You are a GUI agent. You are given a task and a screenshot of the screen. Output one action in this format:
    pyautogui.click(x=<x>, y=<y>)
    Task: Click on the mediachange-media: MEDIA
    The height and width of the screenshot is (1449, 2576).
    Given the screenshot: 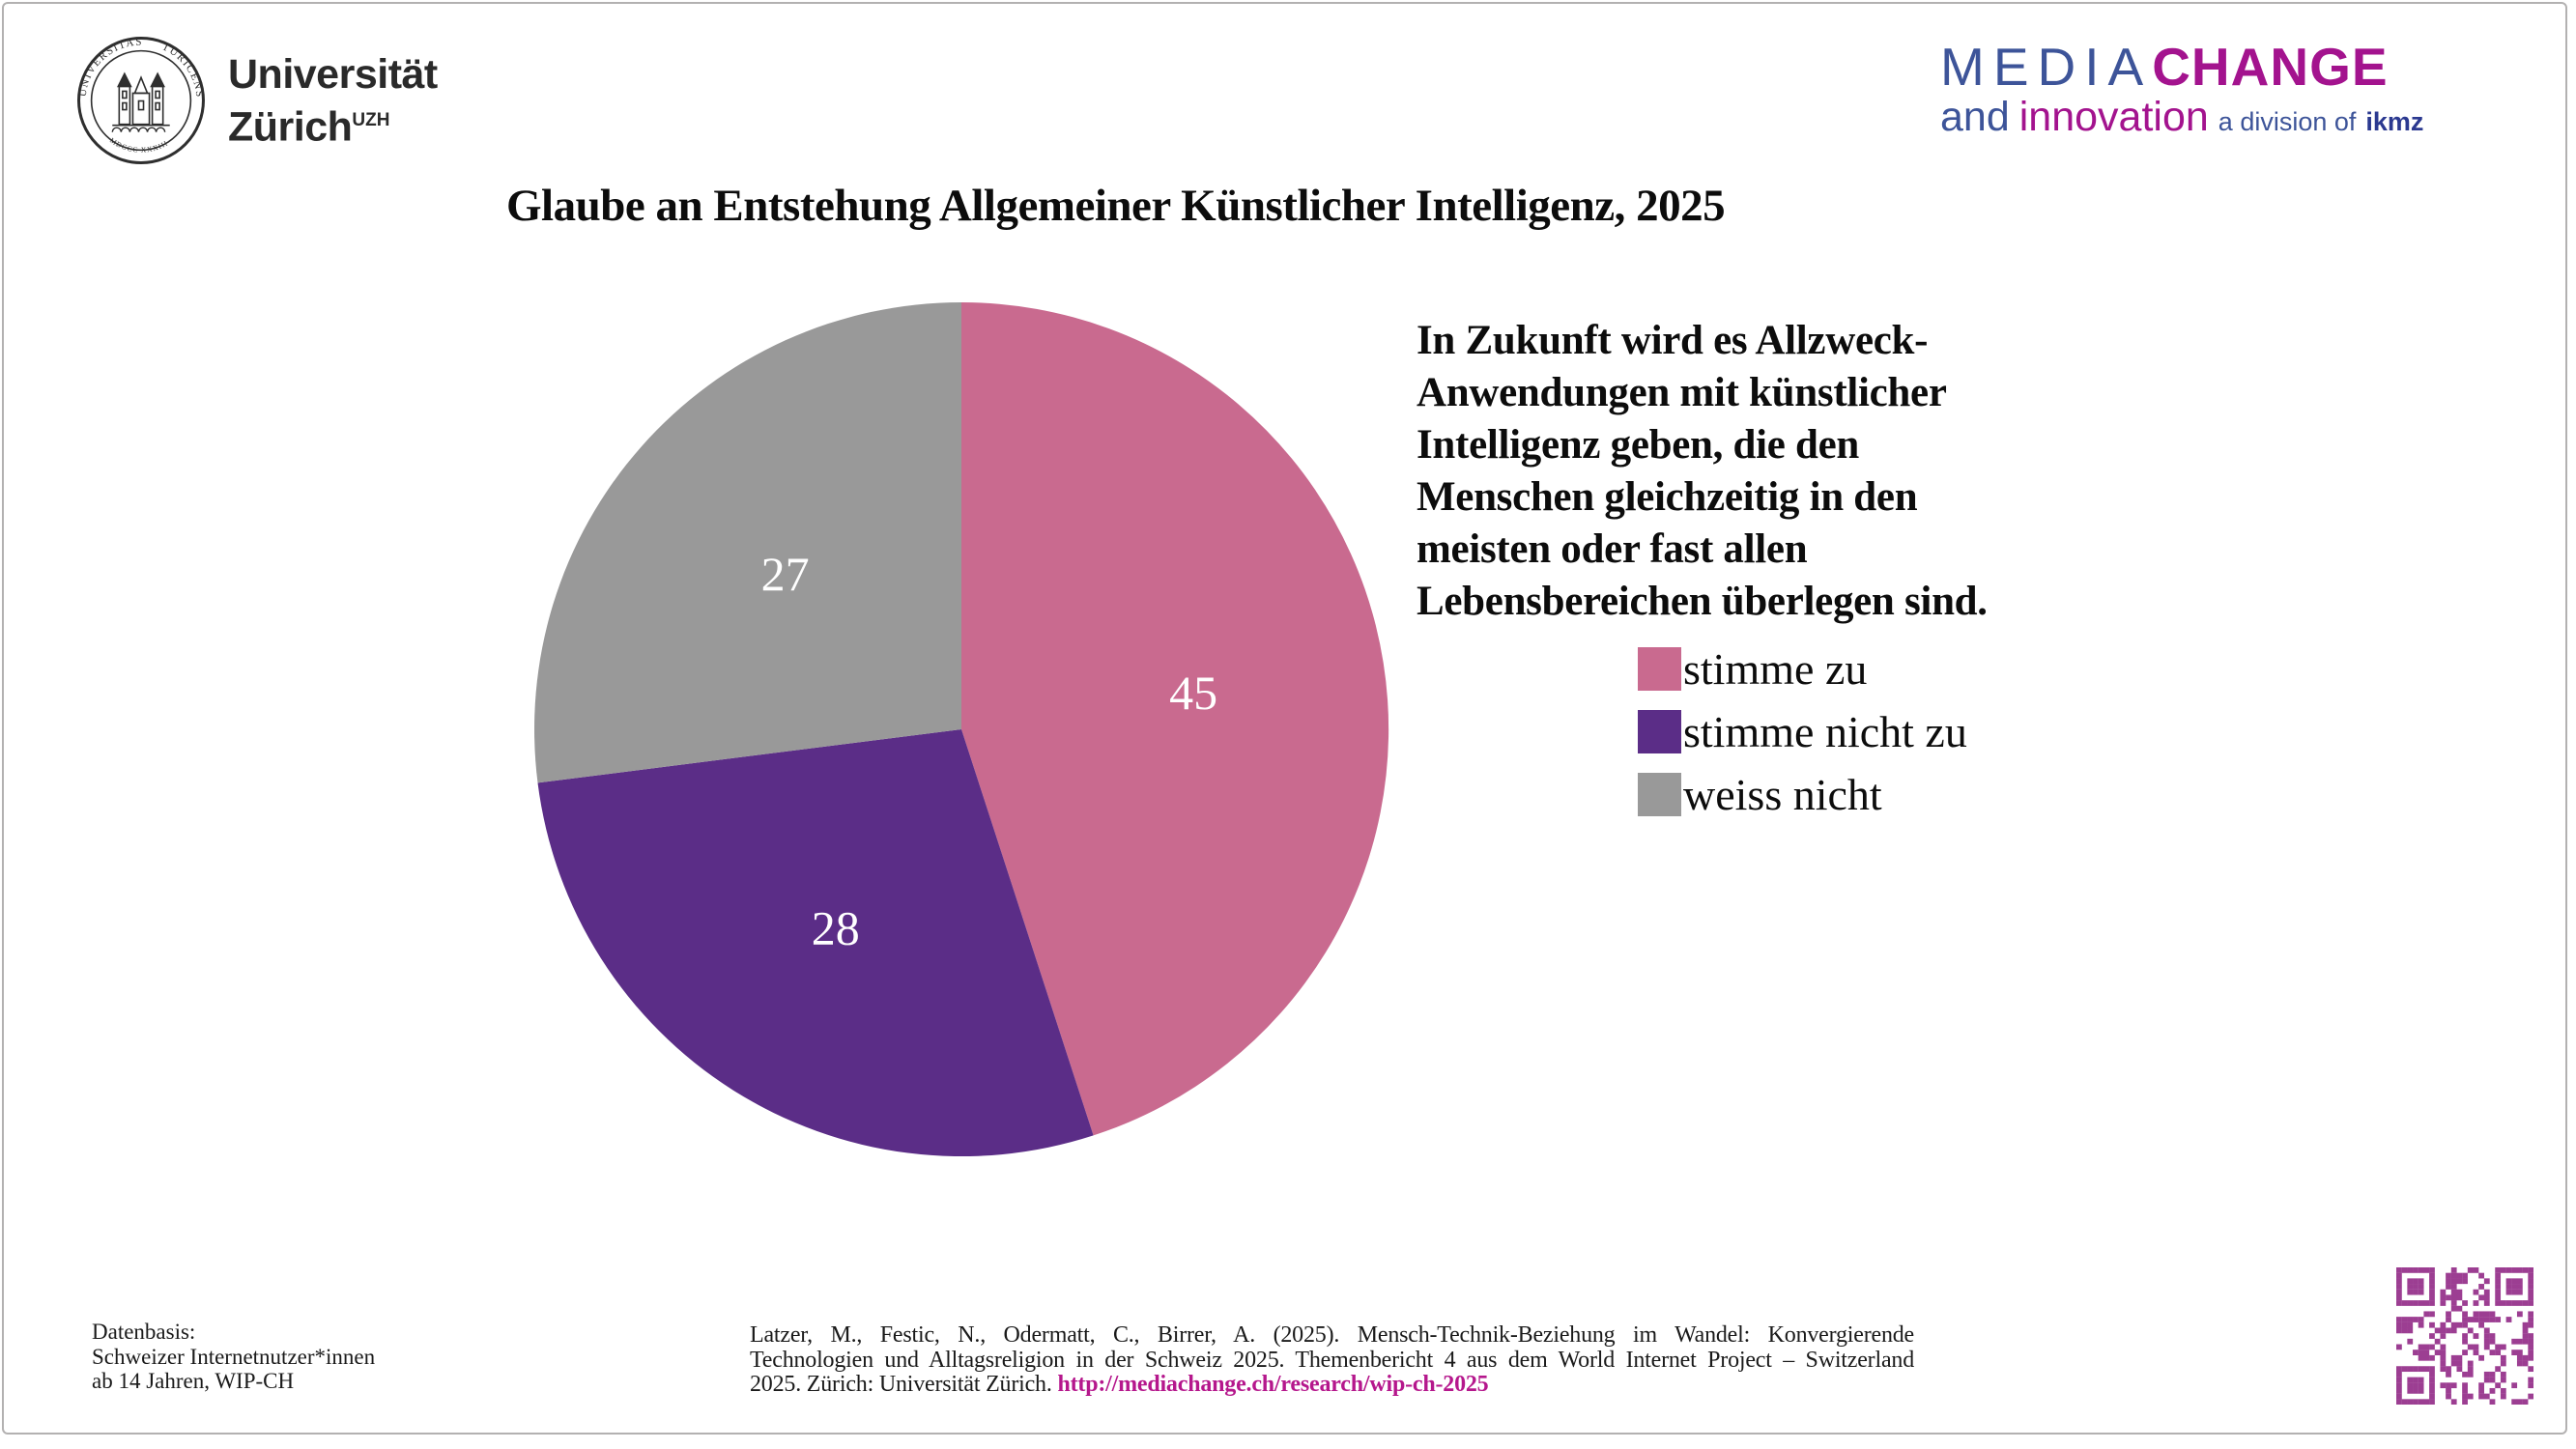 What is the action you would take?
    pyautogui.click(x=2047, y=67)
    